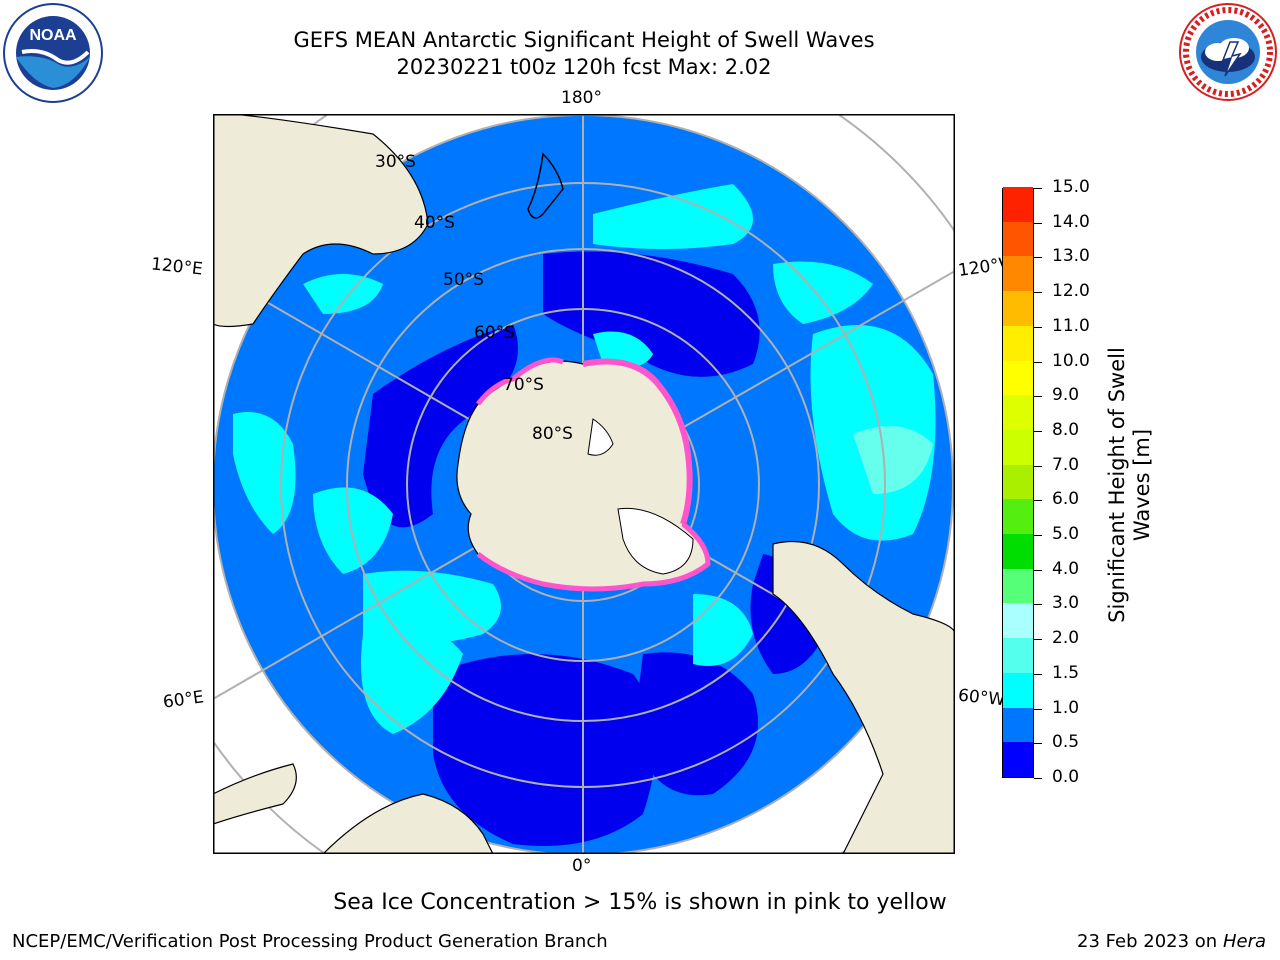 Image resolution: width=1280 pixels, height=960 pixels. Describe the element at coordinates (1071, 291) in the screenshot. I see `colorbar-tick-label: 12.0` at that location.